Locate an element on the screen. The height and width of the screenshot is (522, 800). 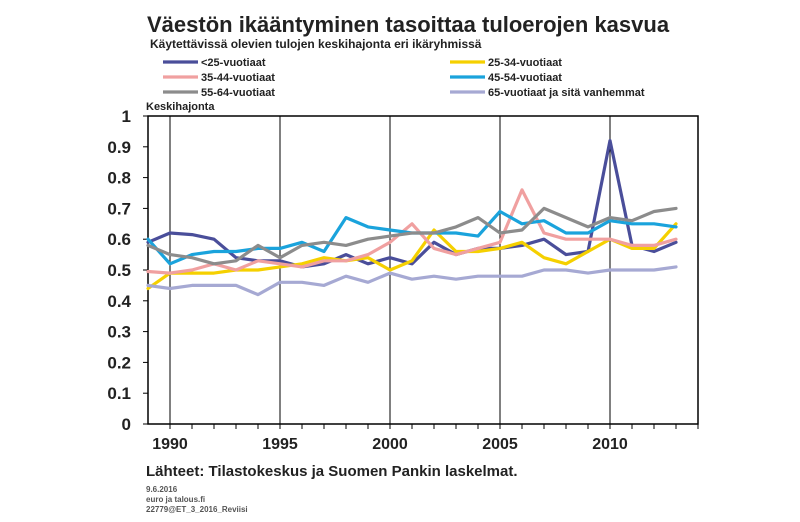
y-axis-ticks: 1 0.9 0.8 0.7 0.6 0.5 0.4 0.3 0.2 0.1 0 is located at coordinates (127, 270).